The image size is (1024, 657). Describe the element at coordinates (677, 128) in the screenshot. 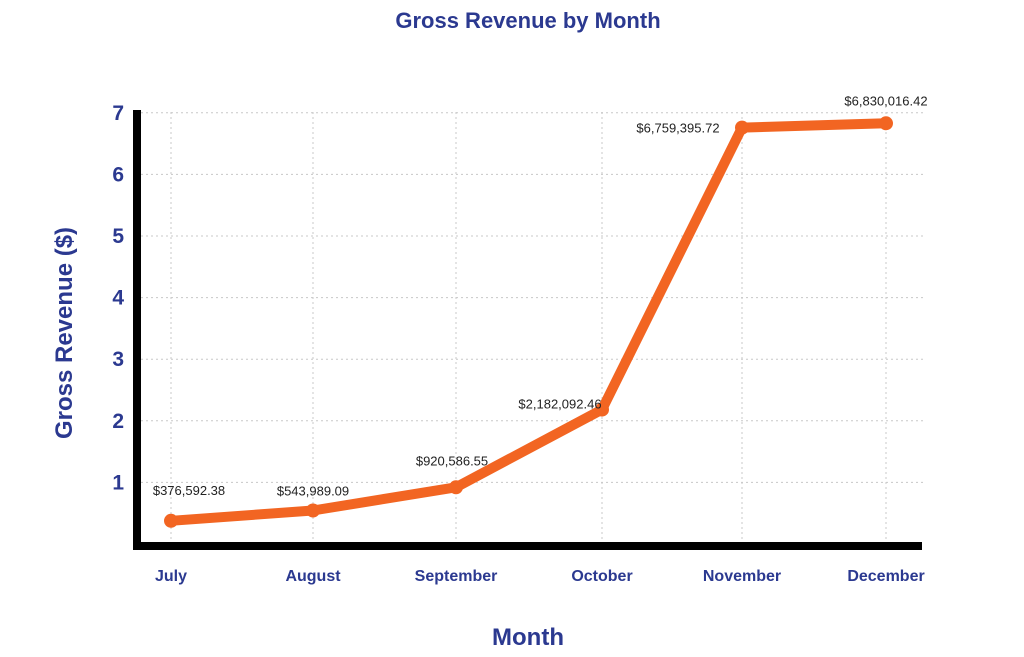

I see `data-label-4: $6,759,395.72` at that location.